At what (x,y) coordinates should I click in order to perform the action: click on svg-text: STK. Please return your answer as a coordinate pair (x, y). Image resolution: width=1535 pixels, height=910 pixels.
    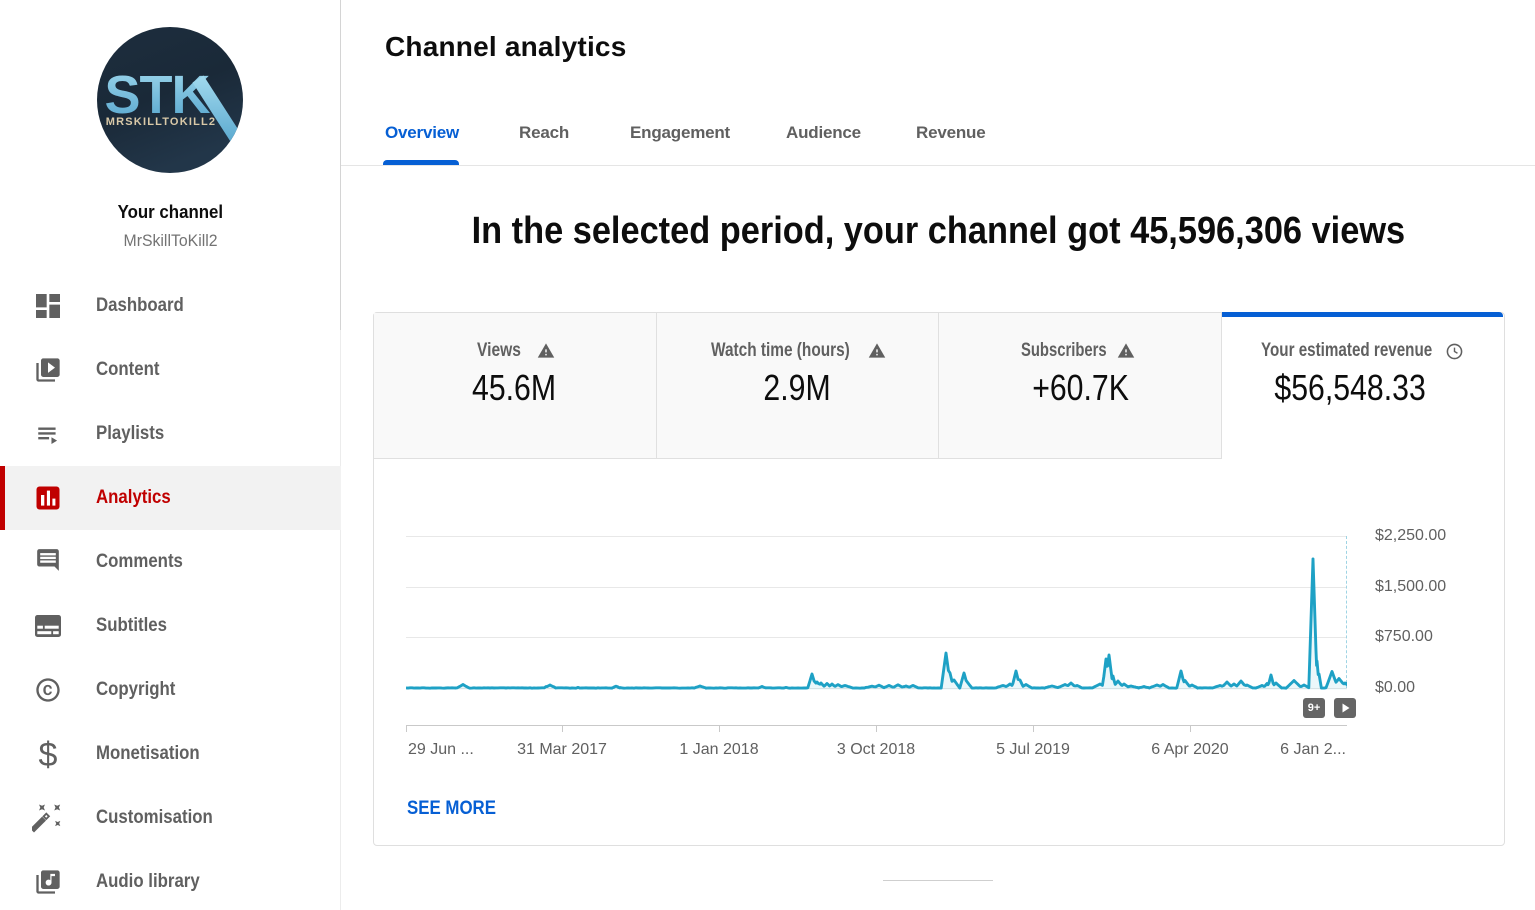
    Looking at the image, I should click on (158, 95).